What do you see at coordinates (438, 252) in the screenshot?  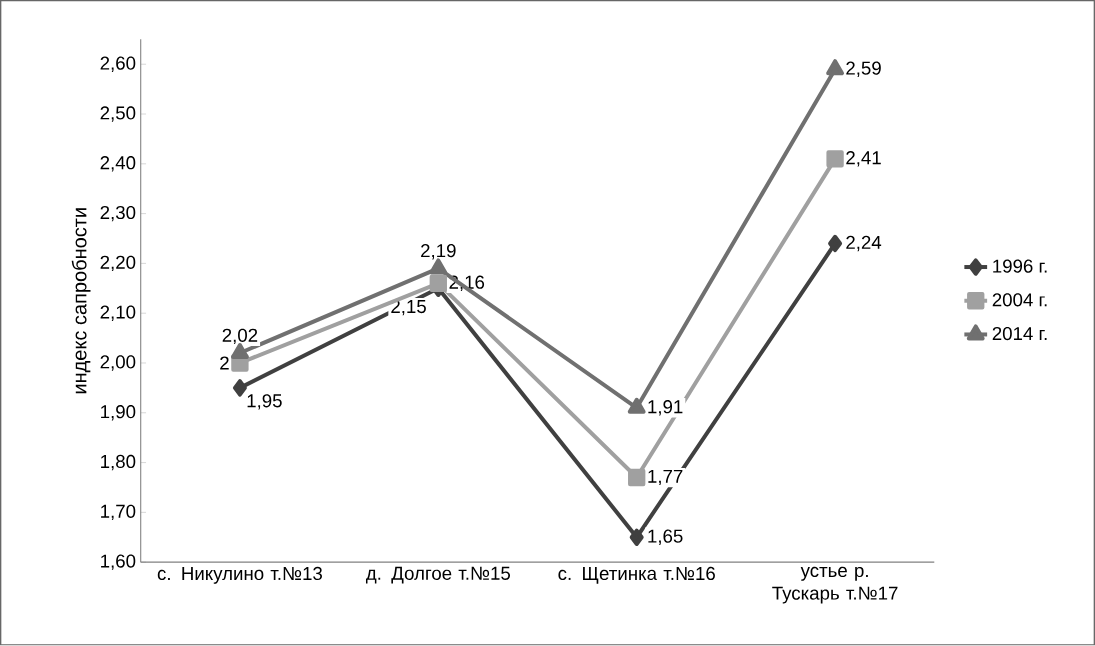 I see `data-label: 2,19` at bounding box center [438, 252].